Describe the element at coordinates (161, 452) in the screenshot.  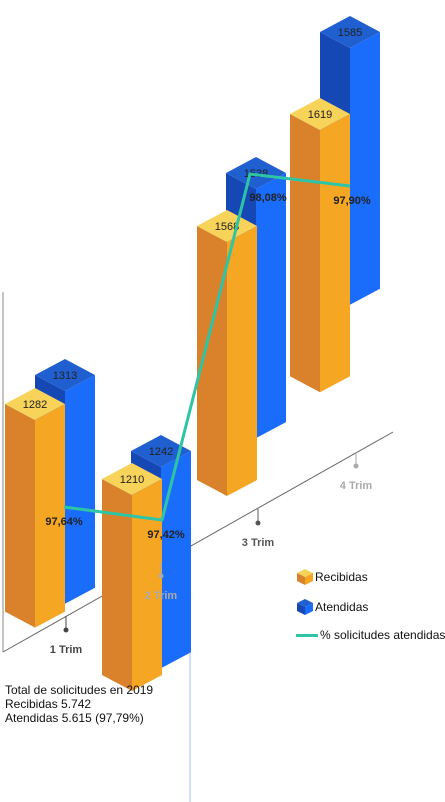
I see `bar-label-atendidas-2: 1242` at that location.